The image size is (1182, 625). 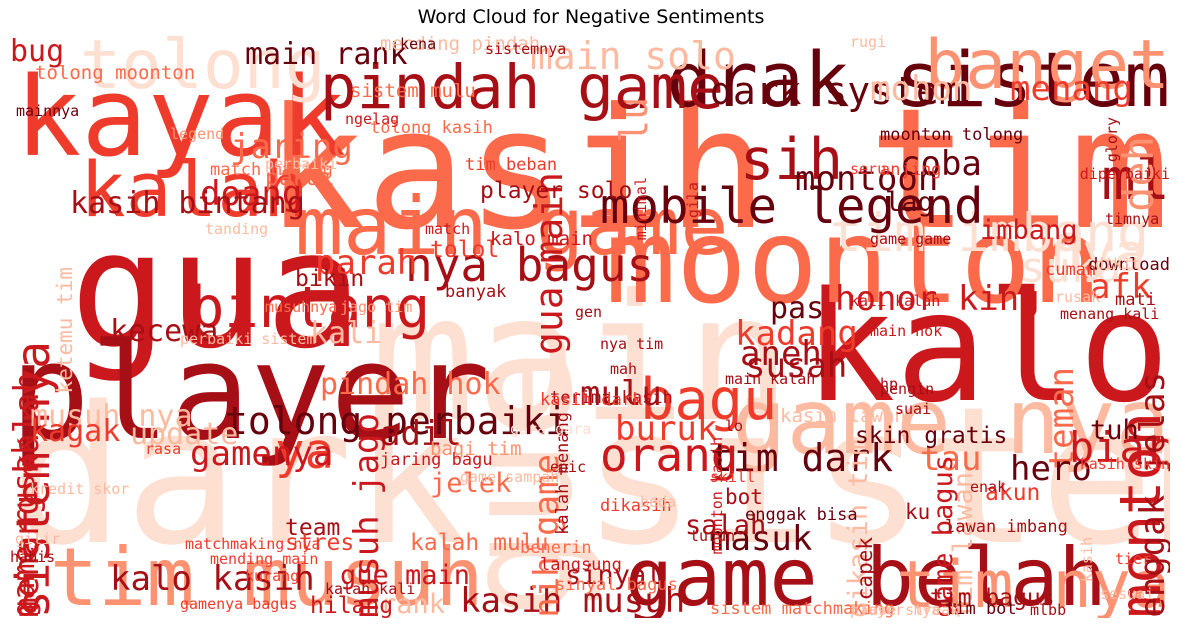 I want to click on word-mobile-legend: mobile legend, so click(x=792, y=206).